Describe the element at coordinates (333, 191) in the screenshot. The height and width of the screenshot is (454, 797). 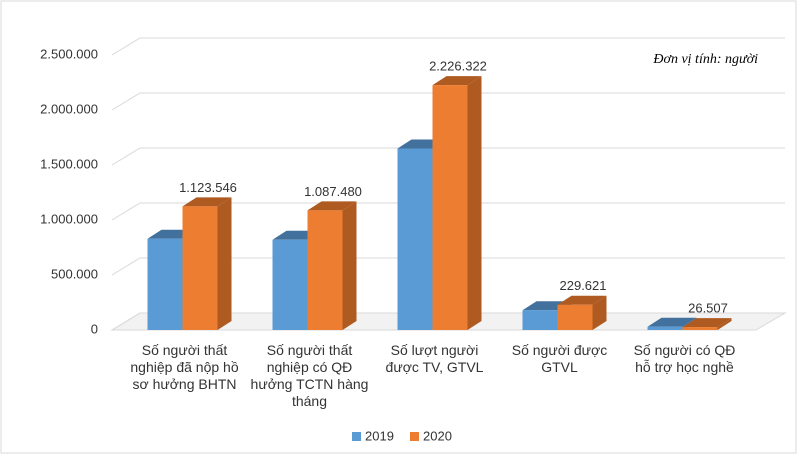
I see `value-label: 1.087.480` at that location.